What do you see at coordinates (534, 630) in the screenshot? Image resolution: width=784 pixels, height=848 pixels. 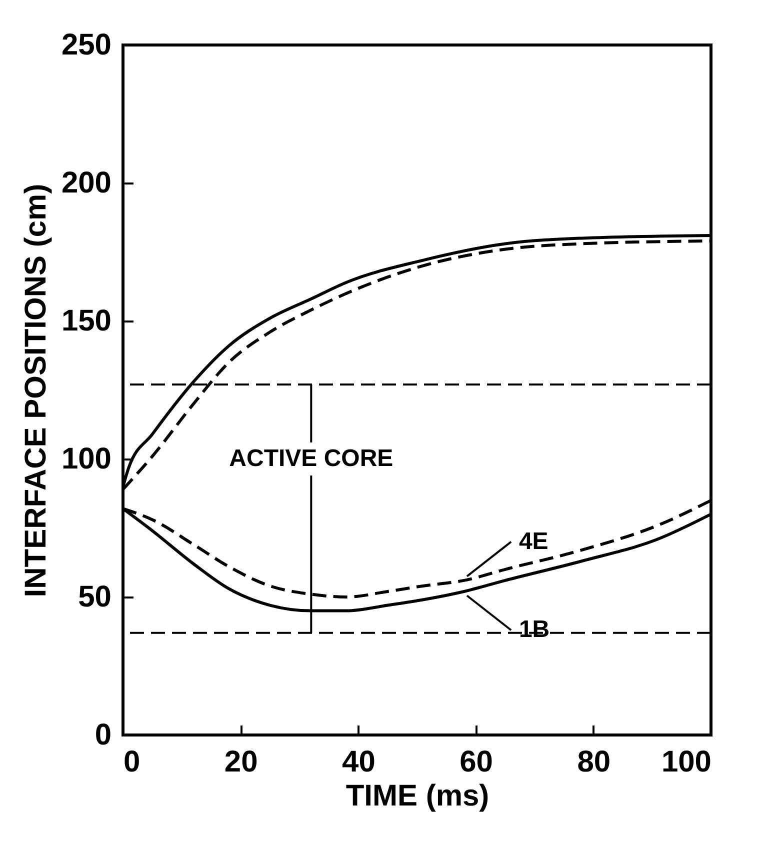 I see `legend-label: 1B` at bounding box center [534, 630].